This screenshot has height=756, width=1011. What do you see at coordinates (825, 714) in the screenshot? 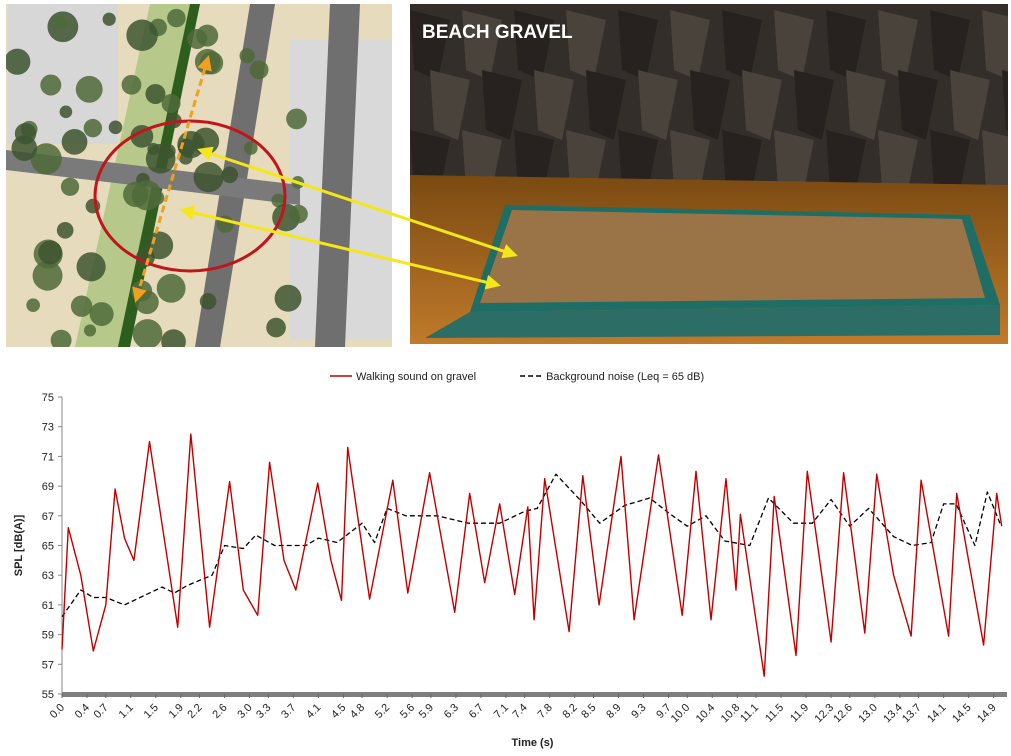
I see `x-tick-label: 12.3` at bounding box center [825, 714].